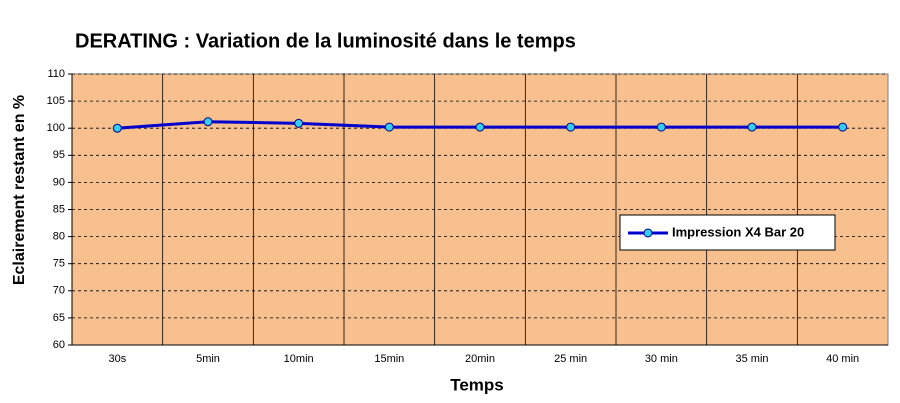 The height and width of the screenshot is (403, 900). I want to click on x-axis-label: Temps, so click(477, 384).